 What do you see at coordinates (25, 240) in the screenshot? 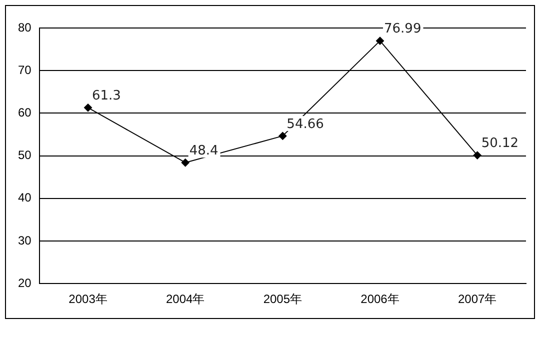
I see `y-tick-label: 30` at bounding box center [25, 240].